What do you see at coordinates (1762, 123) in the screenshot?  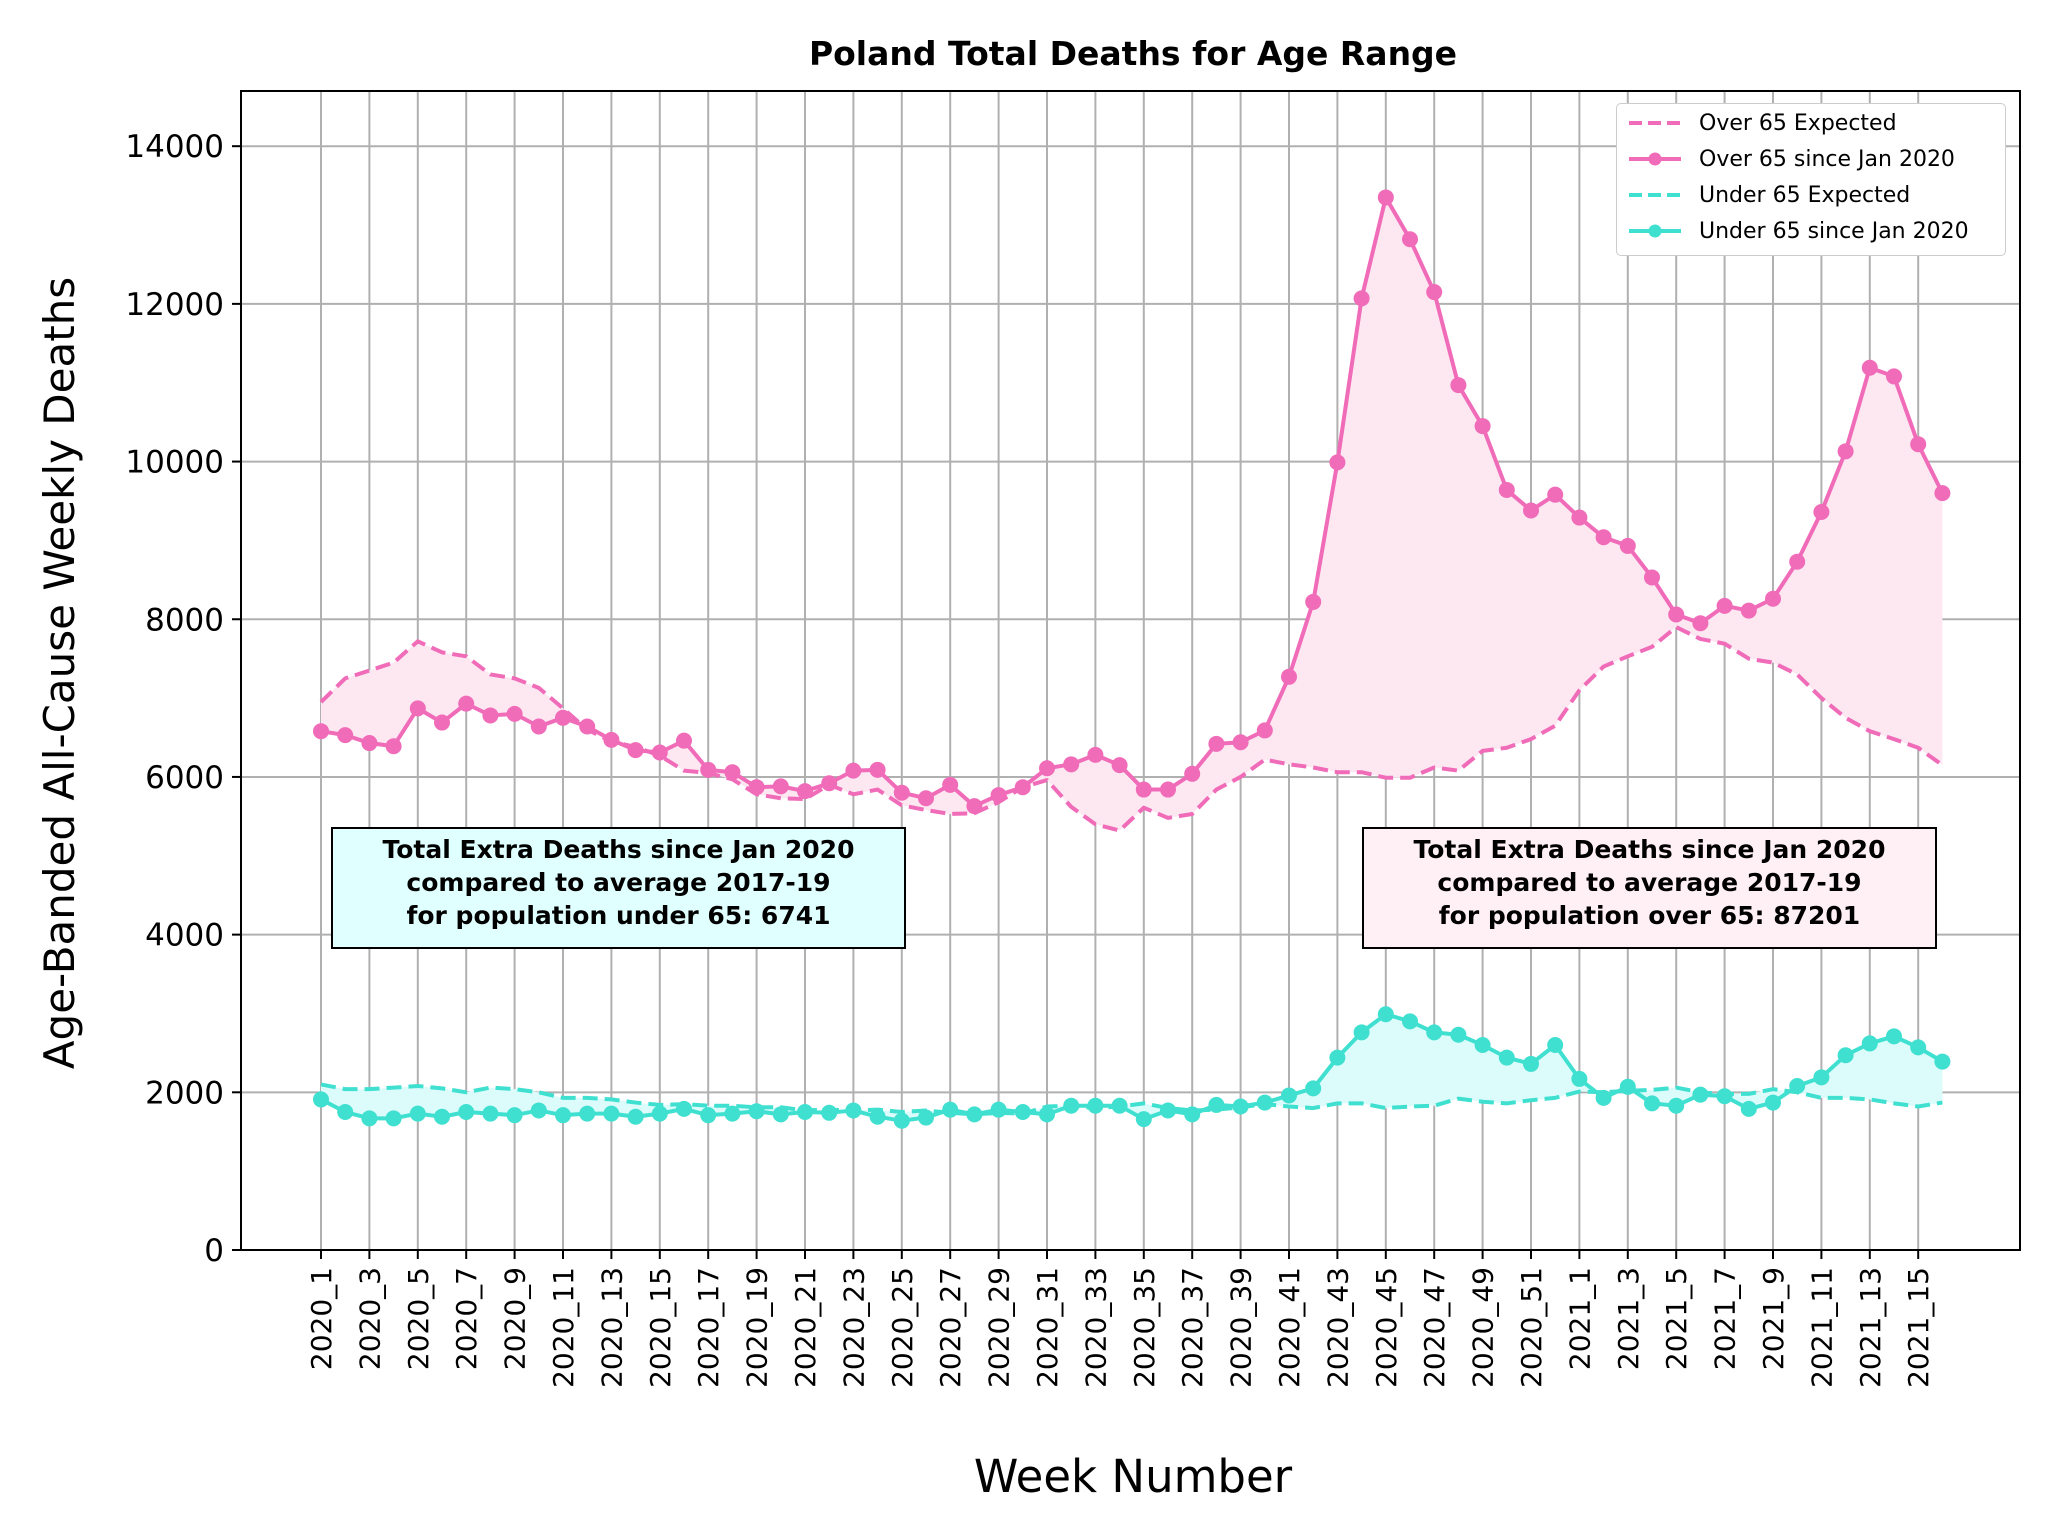 I see `legend-item-over-65-expected: Over 65 Expected` at bounding box center [1762, 123].